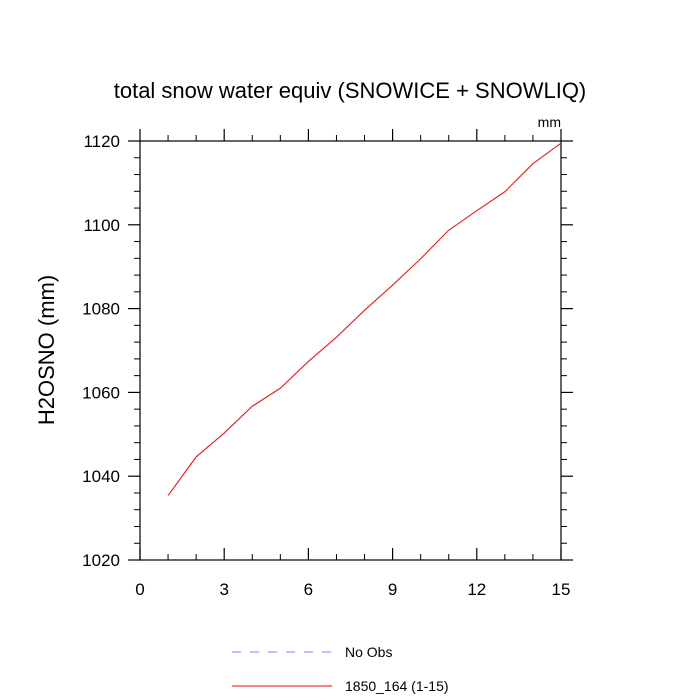 The image size is (700, 700). Describe the element at coordinates (101, 392) in the screenshot. I see `y-tick-label: 1060` at that location.